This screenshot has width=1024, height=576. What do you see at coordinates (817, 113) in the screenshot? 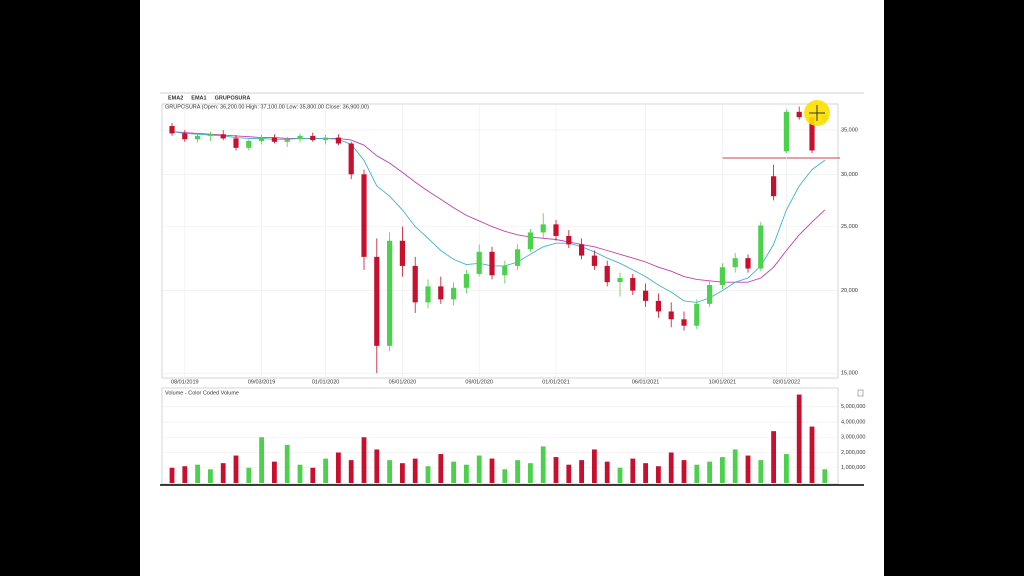
I see `cursor` at bounding box center [817, 113].